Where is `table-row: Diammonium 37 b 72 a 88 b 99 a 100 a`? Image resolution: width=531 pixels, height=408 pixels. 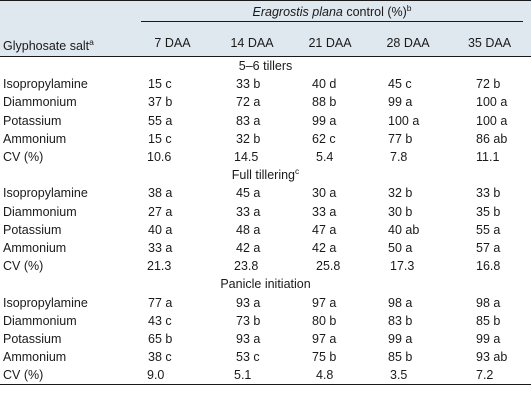 table-row: Diammonium 37 b 72 a 88 b 99 a 100 a is located at coordinates (265, 102).